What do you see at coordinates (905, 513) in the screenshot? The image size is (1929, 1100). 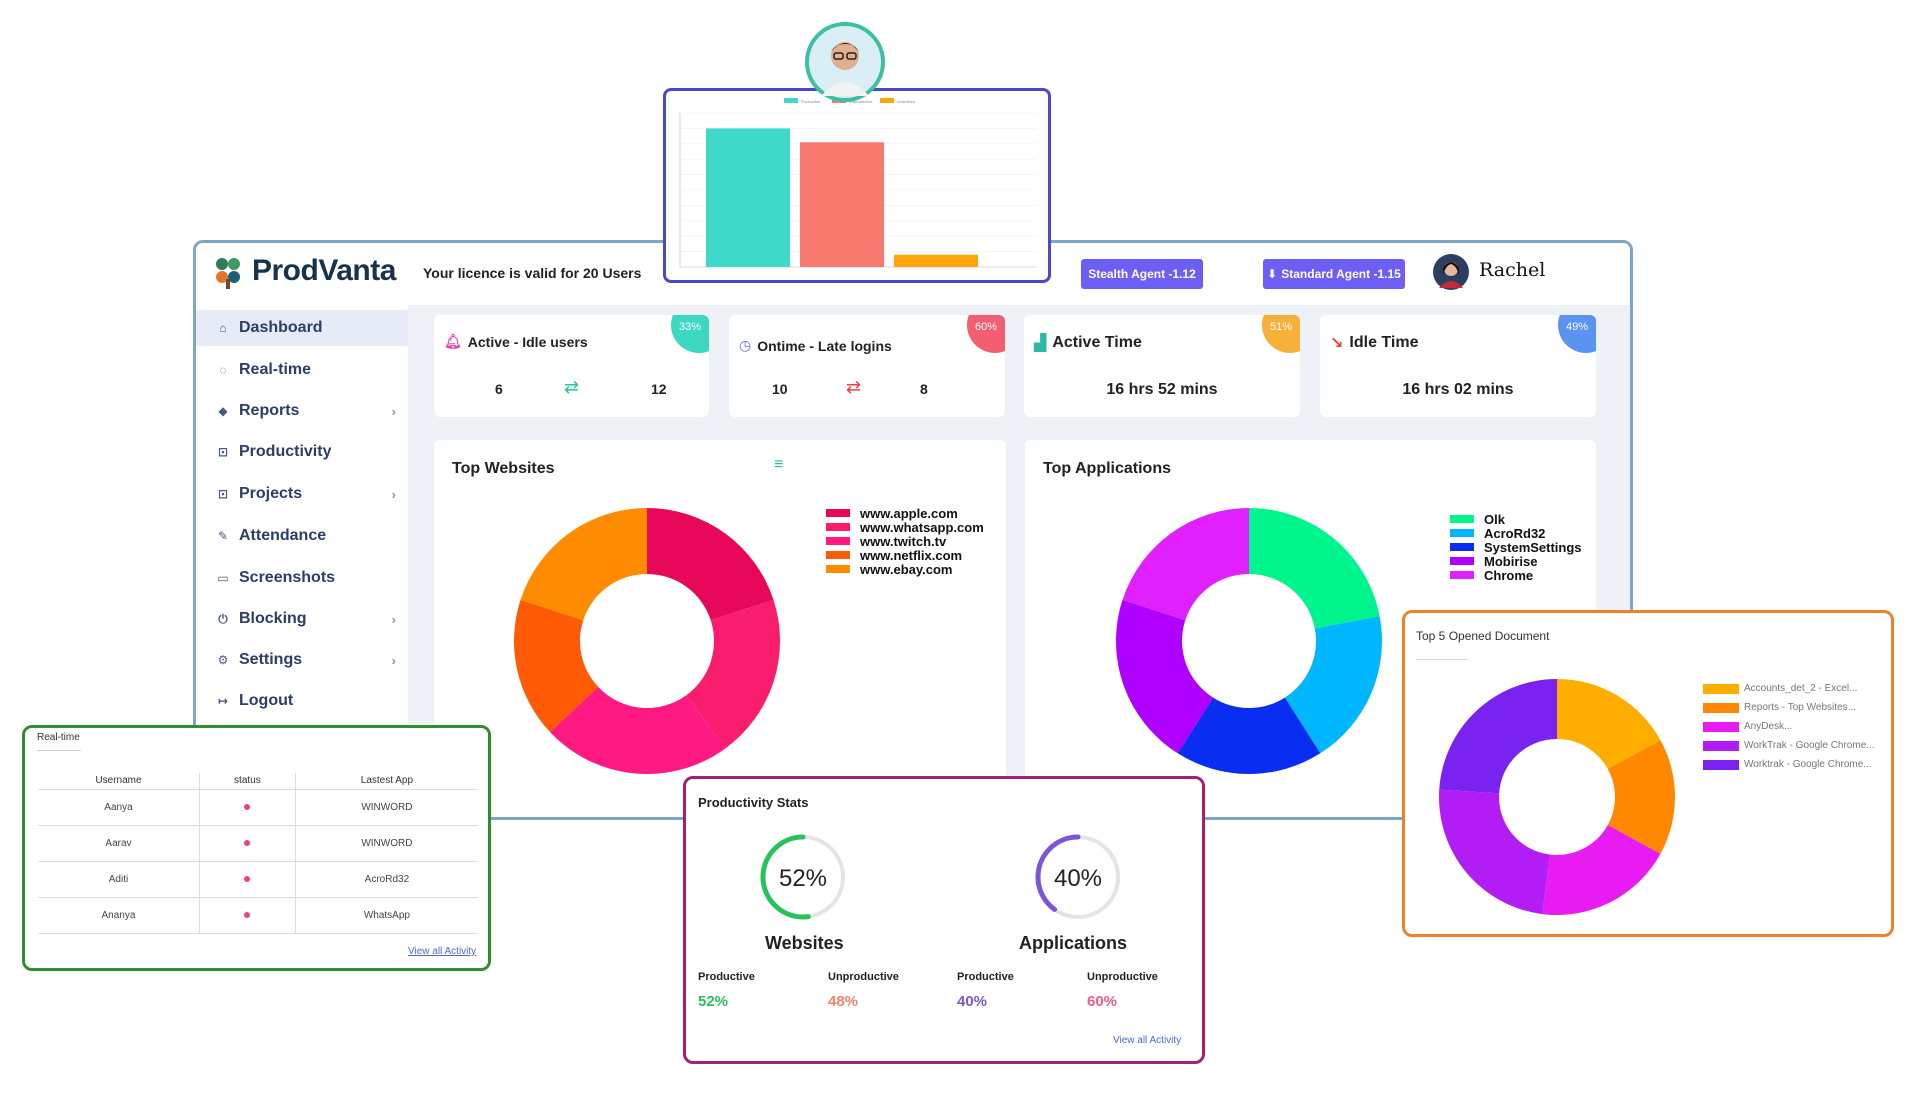 I see `legend-item: www.apple.com` at bounding box center [905, 513].